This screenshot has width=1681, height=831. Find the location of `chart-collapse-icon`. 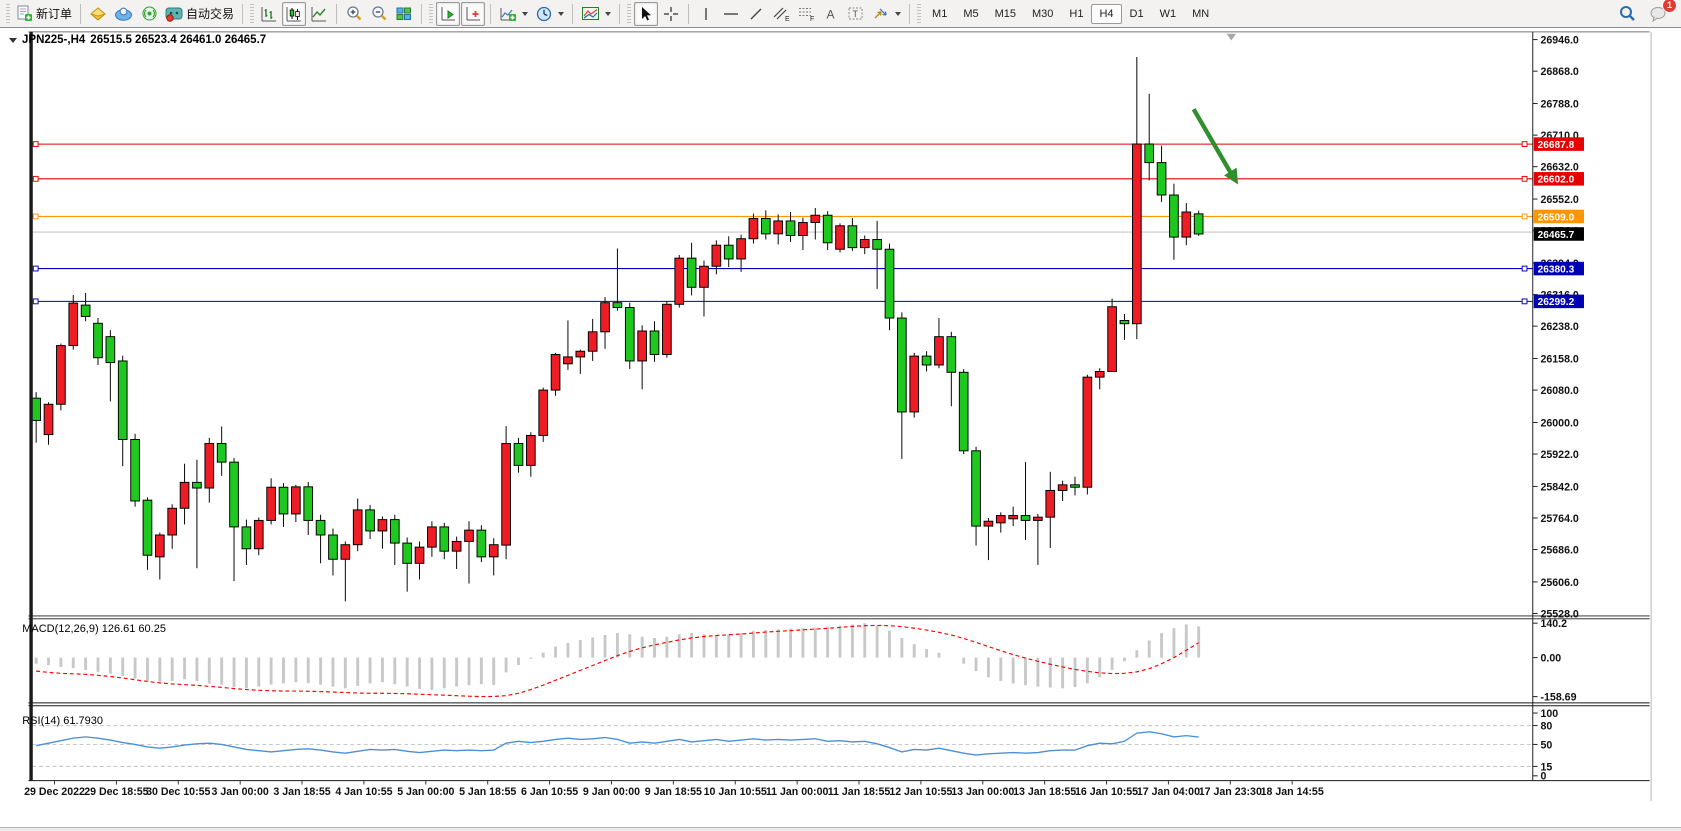

chart-collapse-icon is located at coordinates (13, 40).